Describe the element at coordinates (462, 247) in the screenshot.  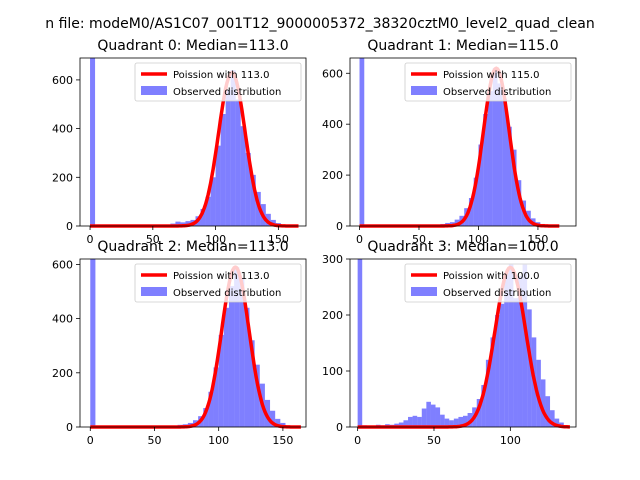
I see `panel-title: Quadrant 3: Median=100.0` at that location.